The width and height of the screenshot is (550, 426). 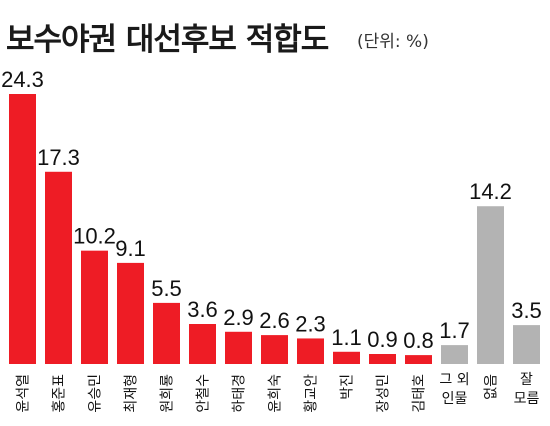 What do you see at coordinates (60, 393) in the screenshot?
I see `category-label-1: 홍준표` at bounding box center [60, 393].